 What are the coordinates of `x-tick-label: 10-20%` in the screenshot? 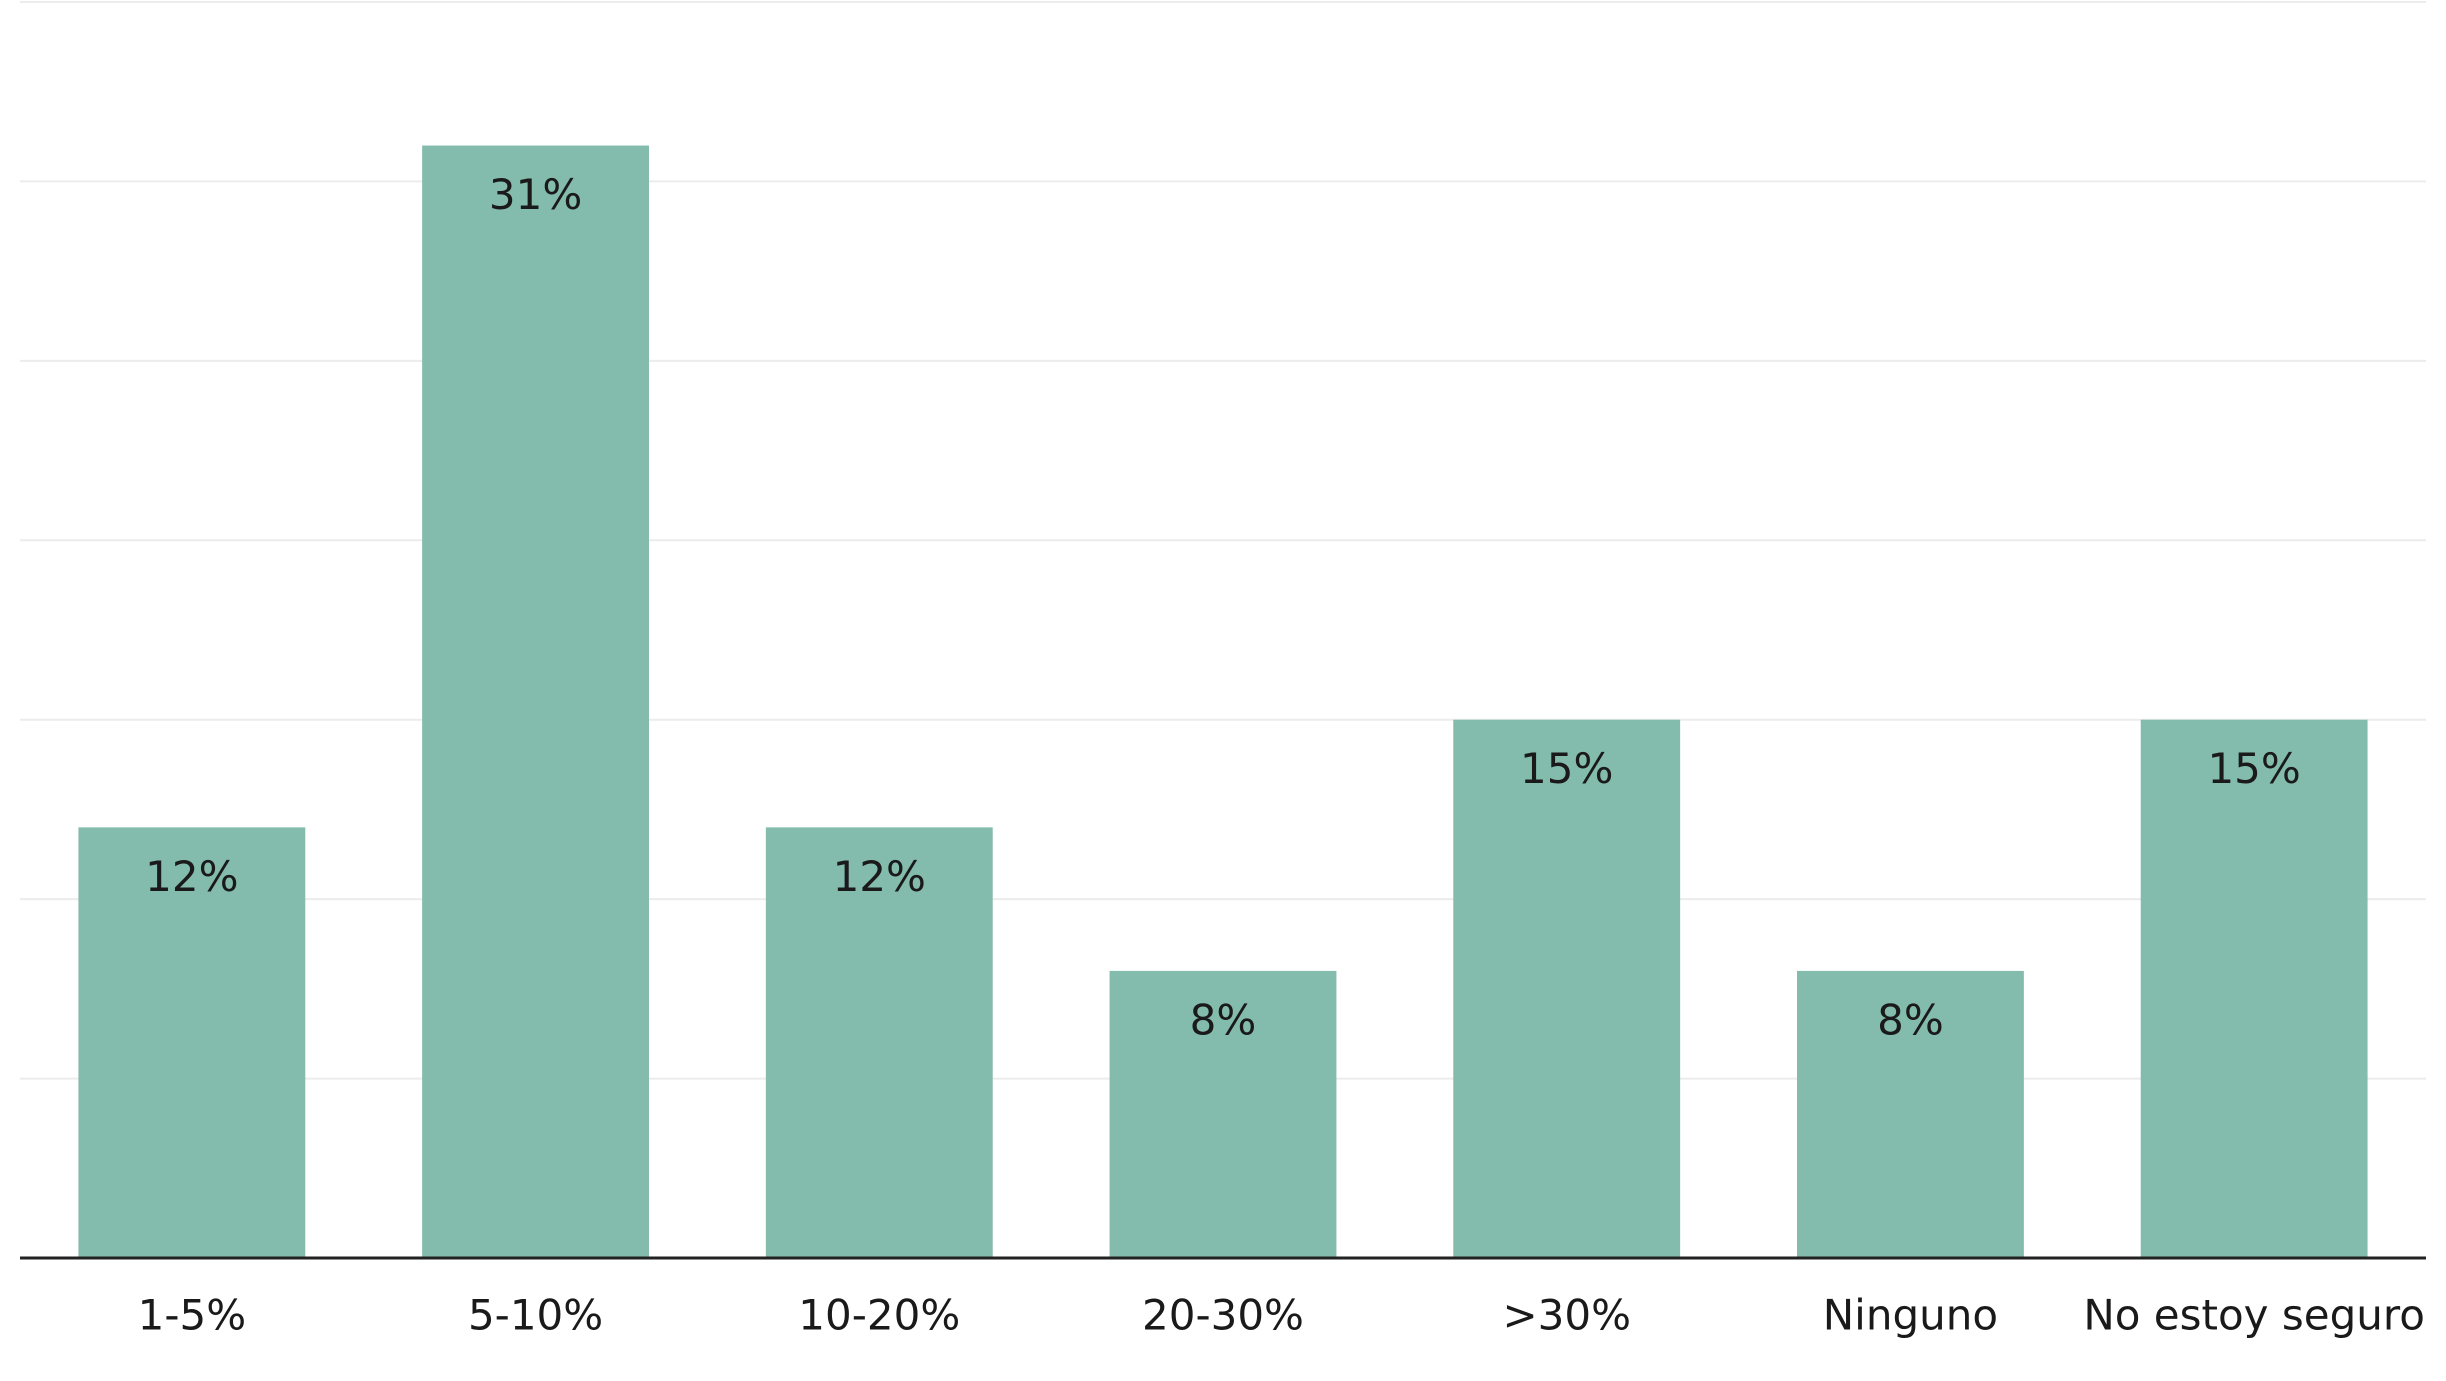 It's located at (879, 1315).